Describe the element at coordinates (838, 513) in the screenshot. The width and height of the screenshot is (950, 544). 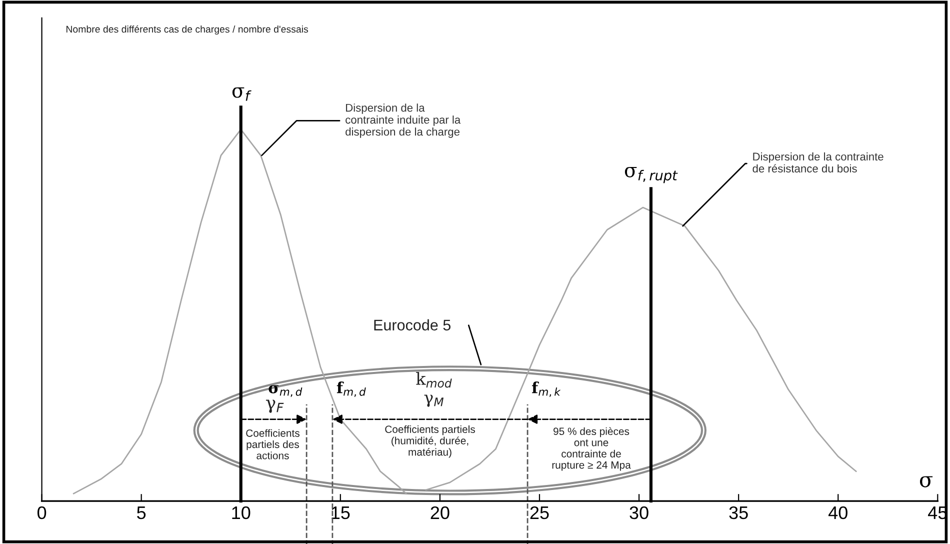
I see `x-tick-label: 40` at that location.